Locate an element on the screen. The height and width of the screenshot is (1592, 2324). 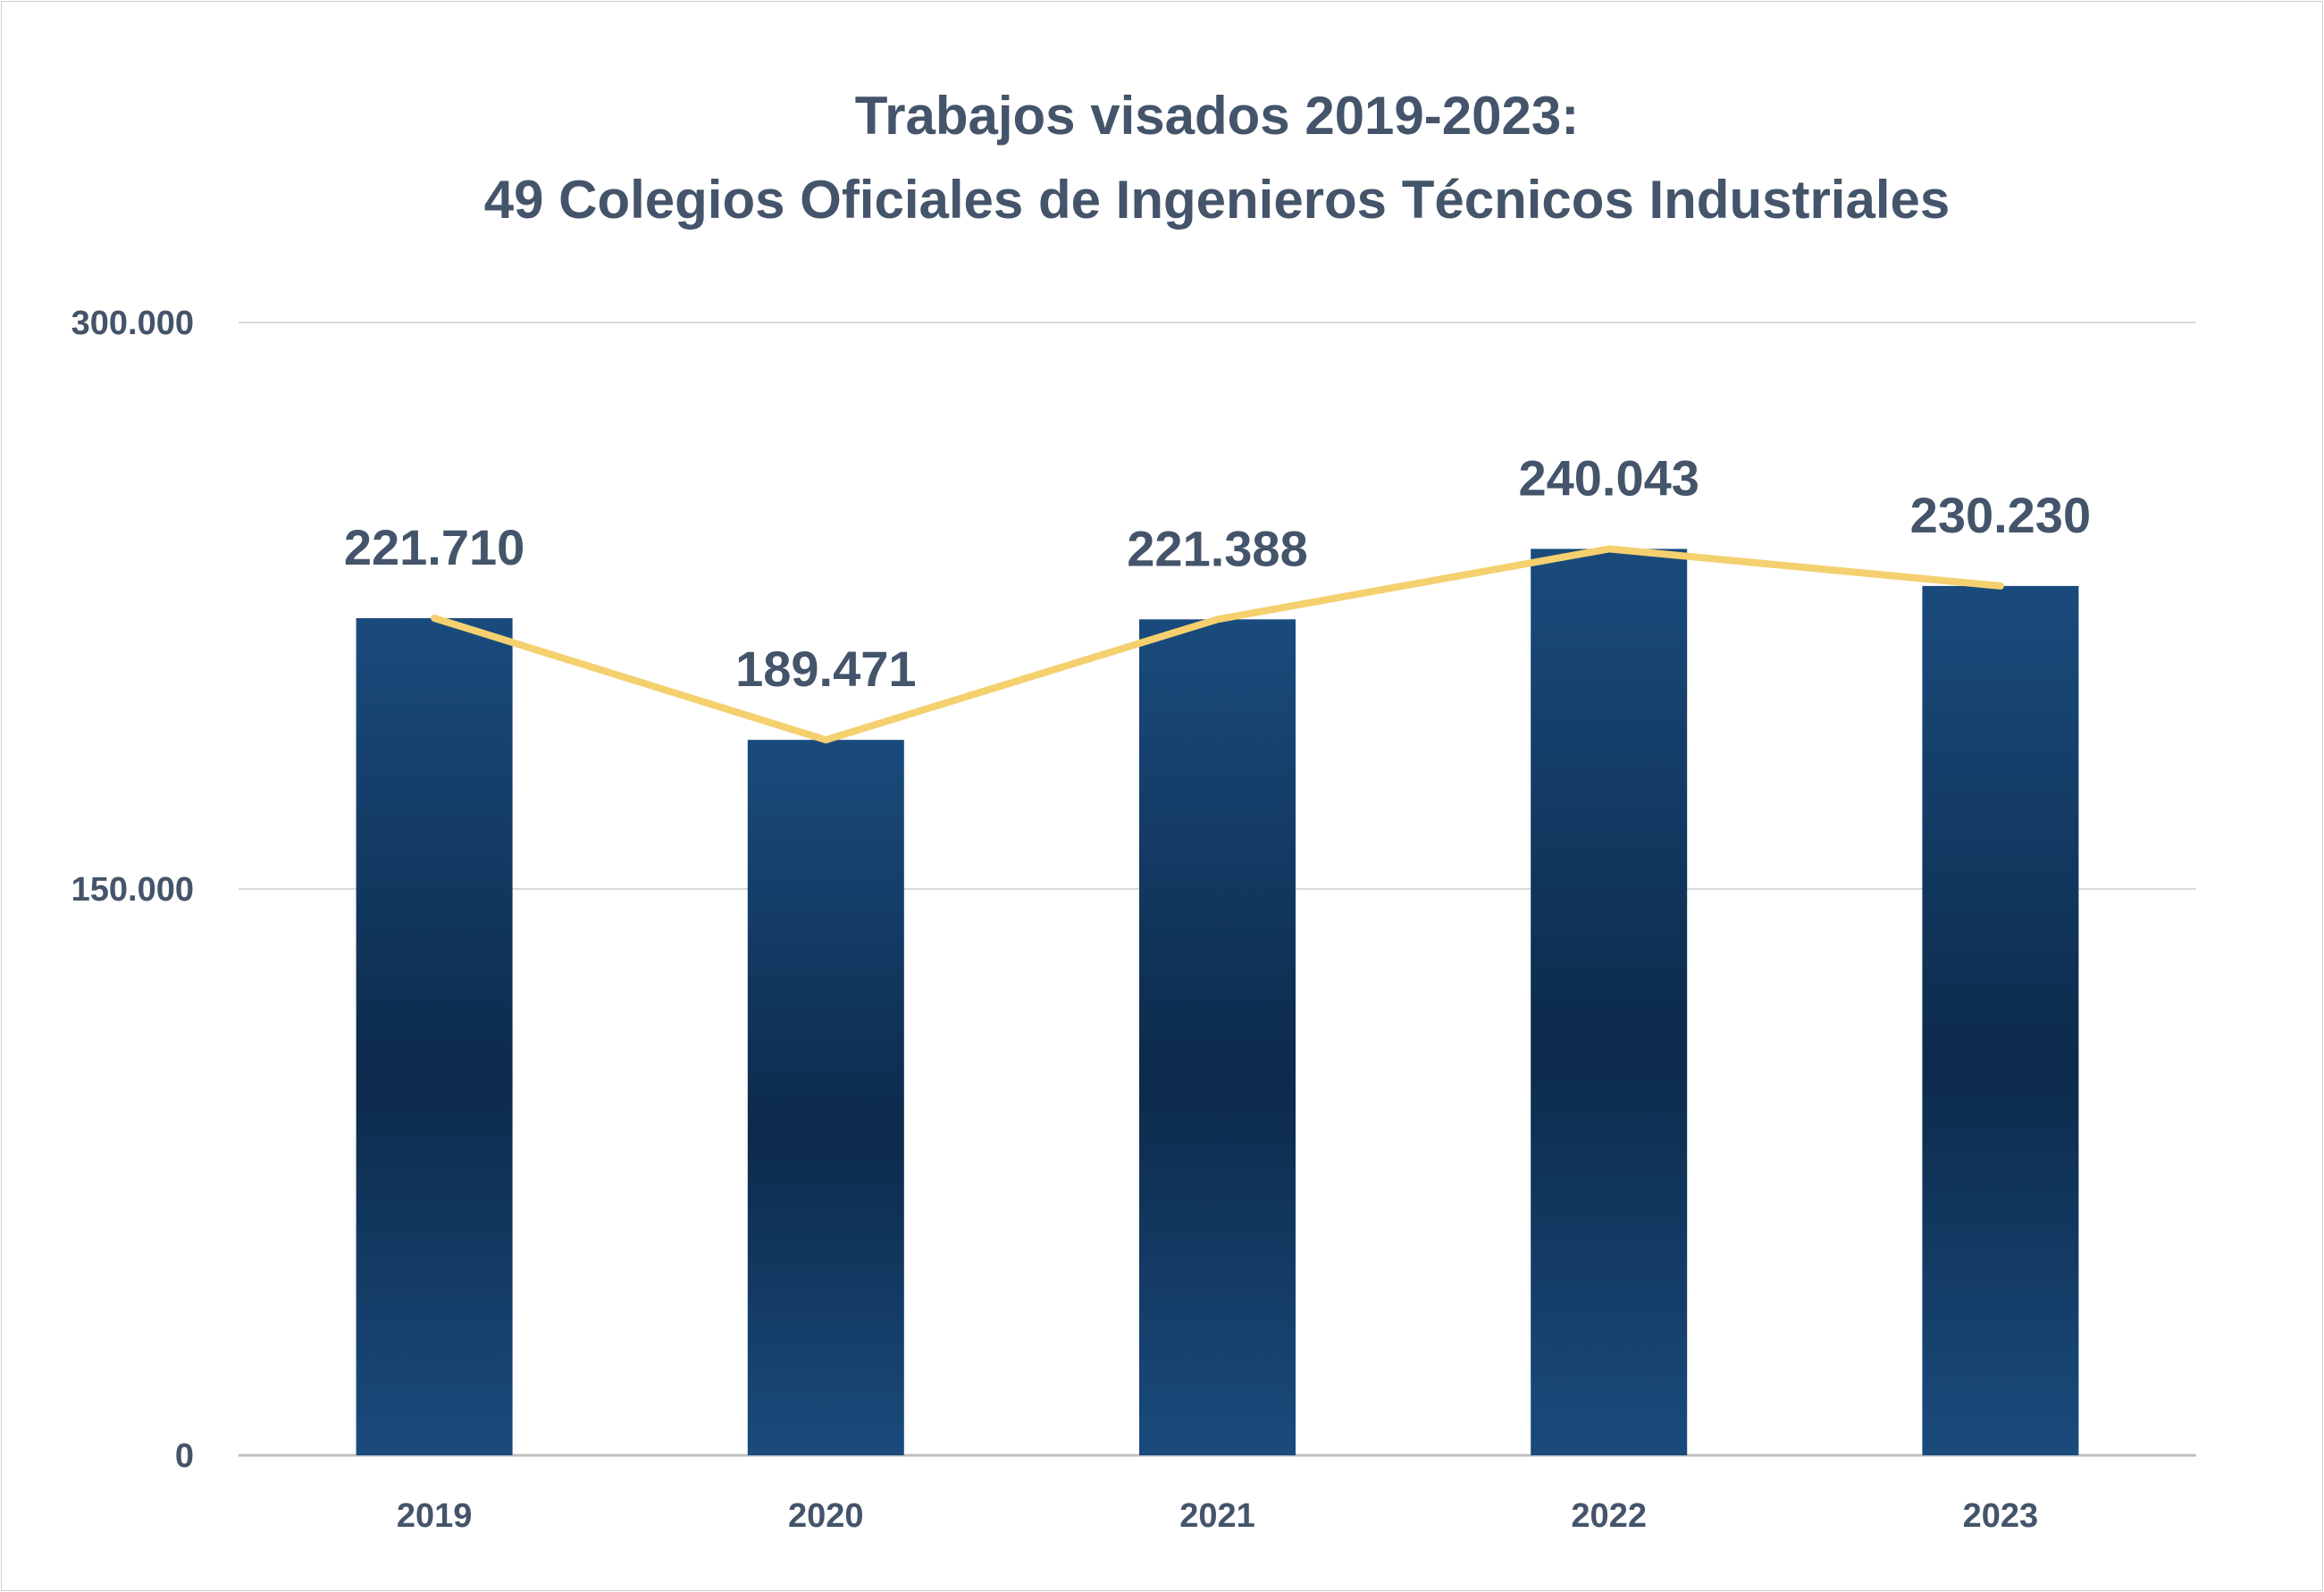
data-label: 221.710 is located at coordinates (434, 547).